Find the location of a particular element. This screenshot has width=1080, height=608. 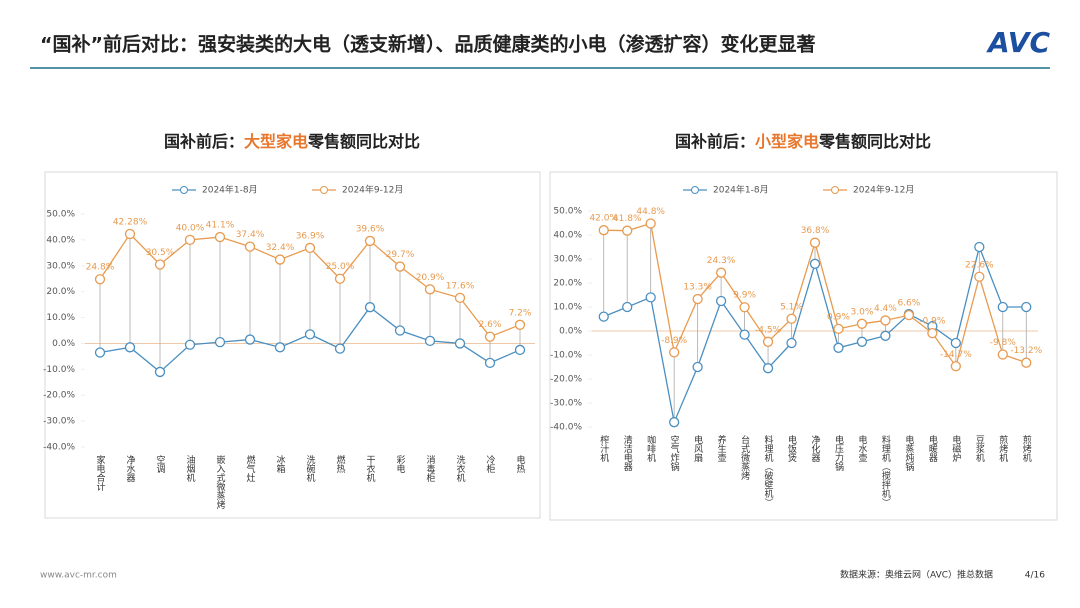

value-label: 32.4% is located at coordinates (280, 248).